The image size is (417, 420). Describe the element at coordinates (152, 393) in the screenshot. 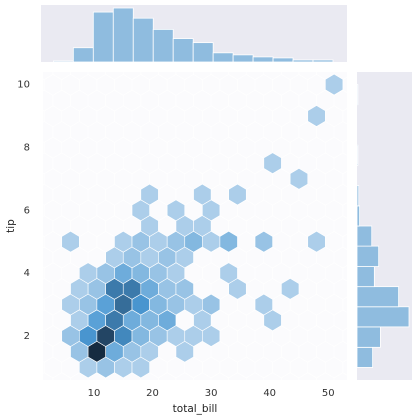

I see `x-tick-label: 20` at that location.